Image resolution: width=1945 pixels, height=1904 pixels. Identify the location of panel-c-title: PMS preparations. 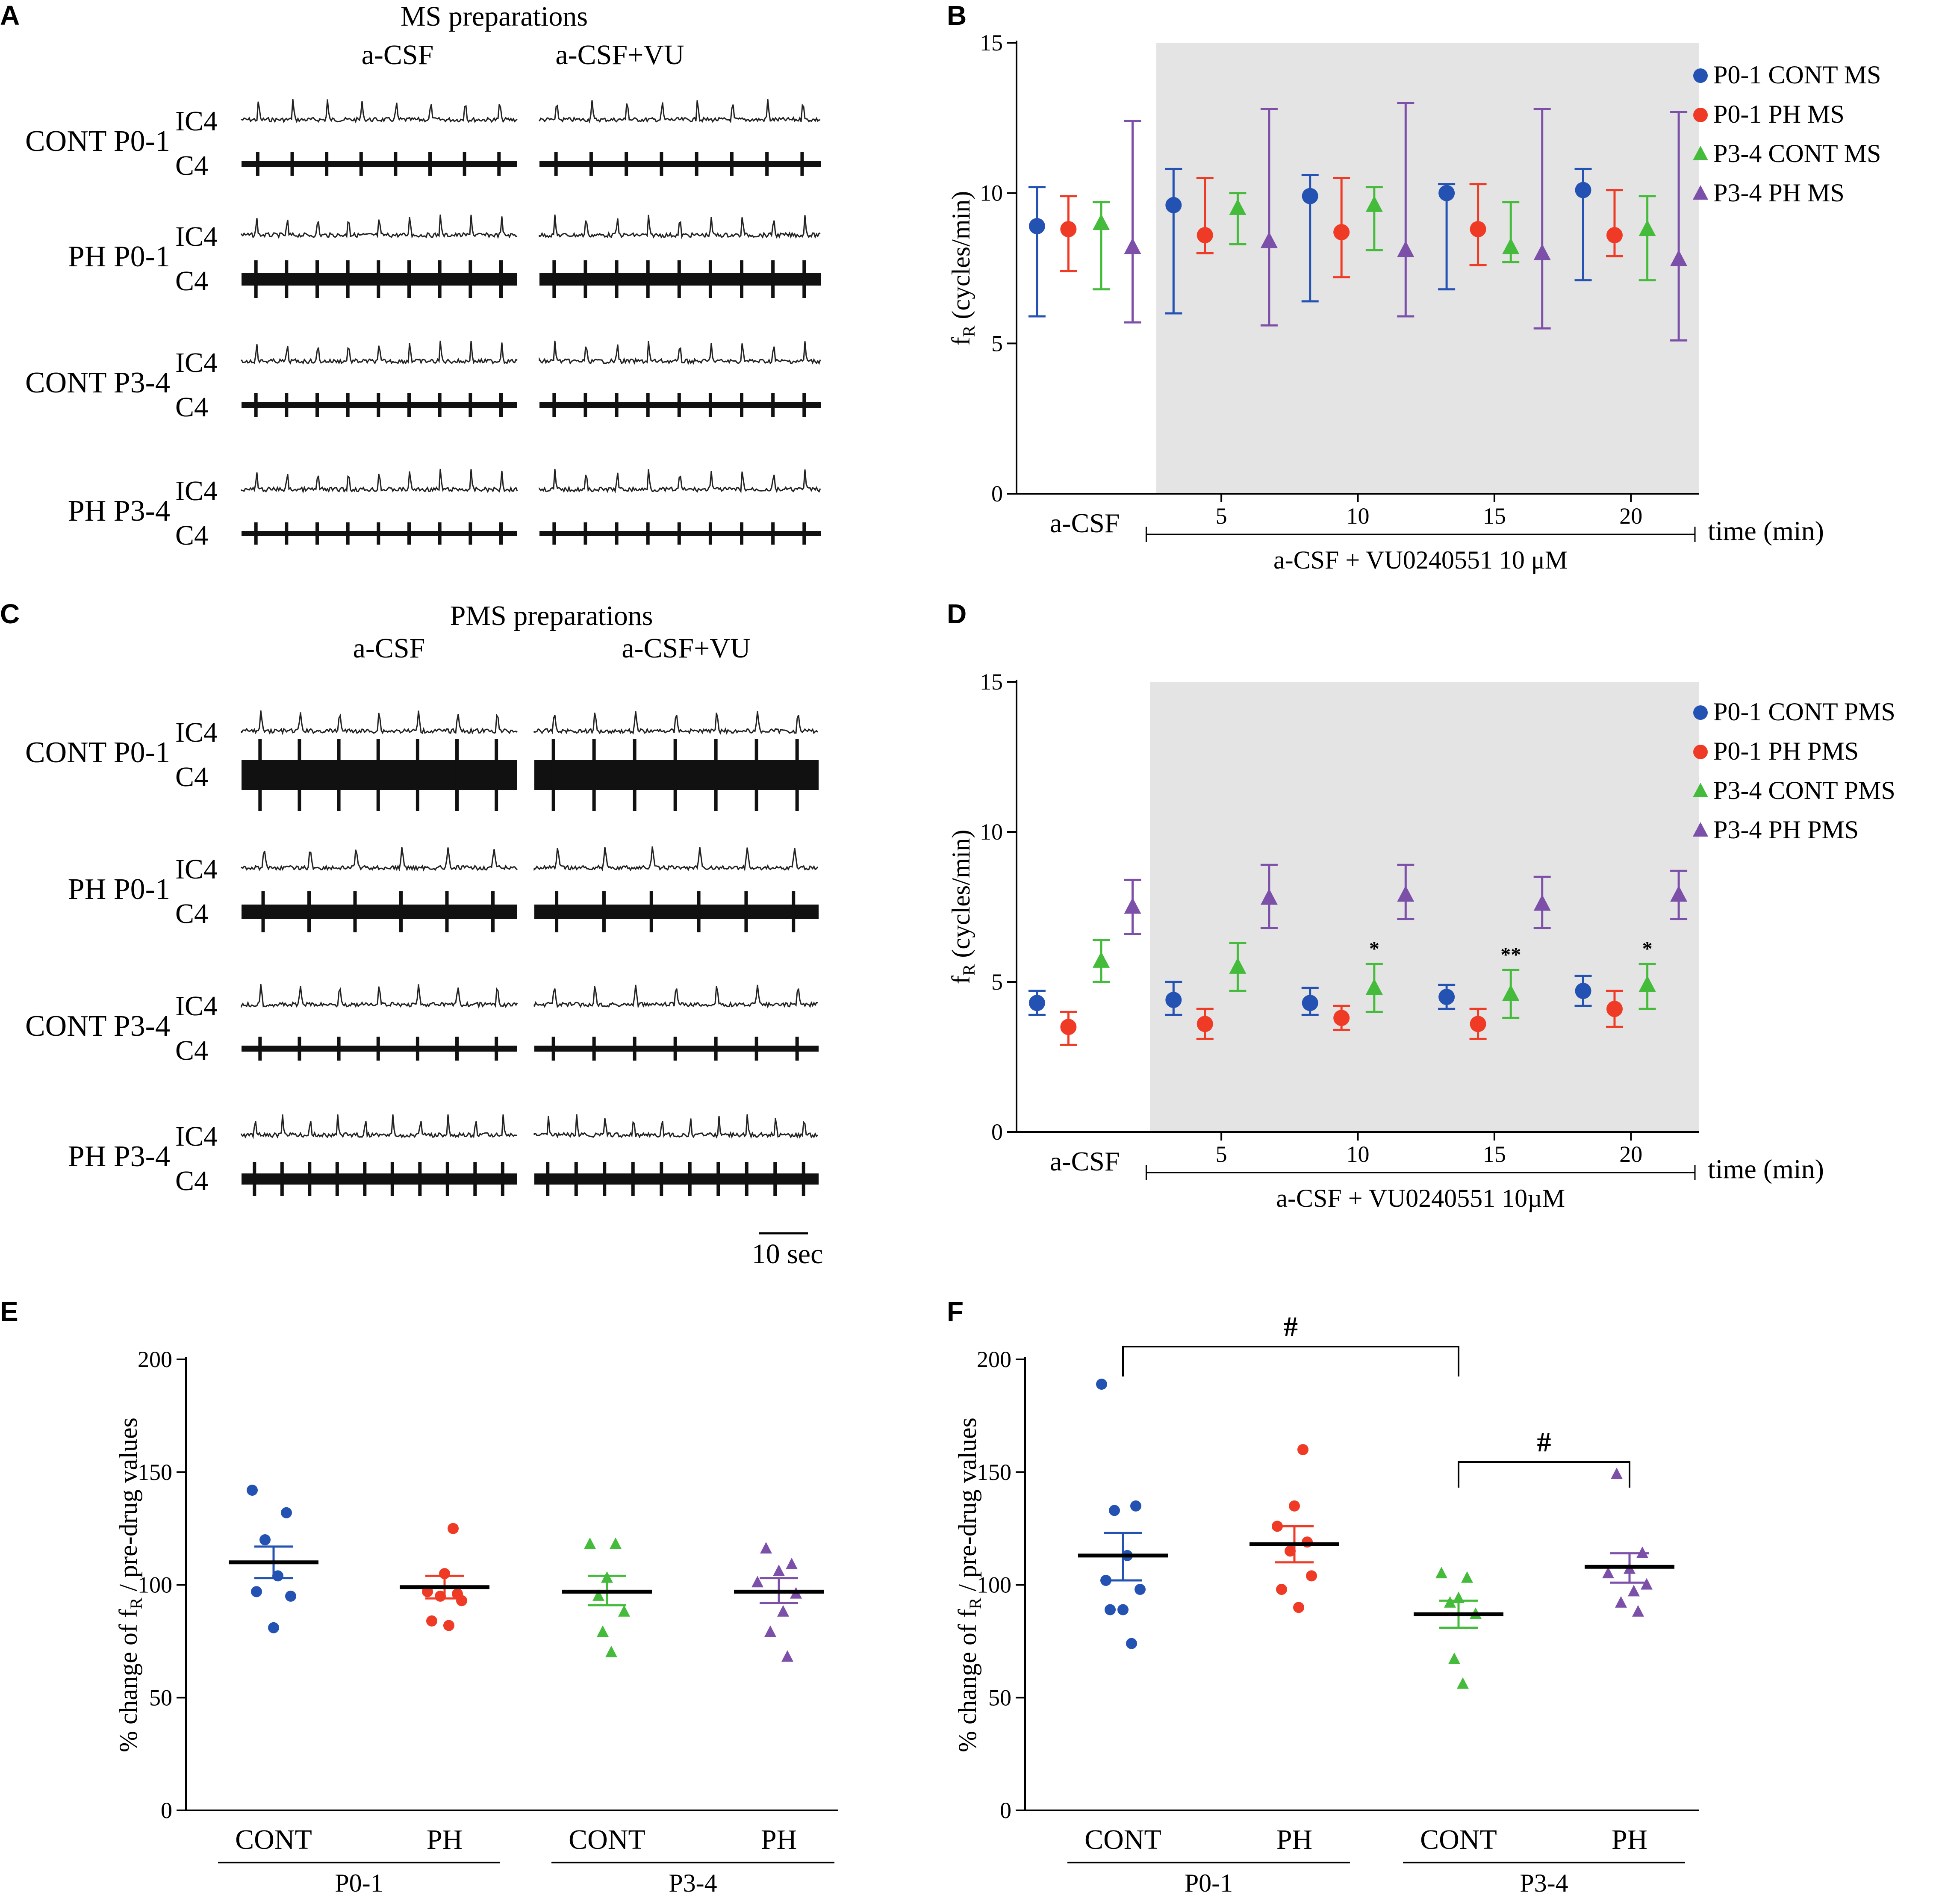
(551, 615).